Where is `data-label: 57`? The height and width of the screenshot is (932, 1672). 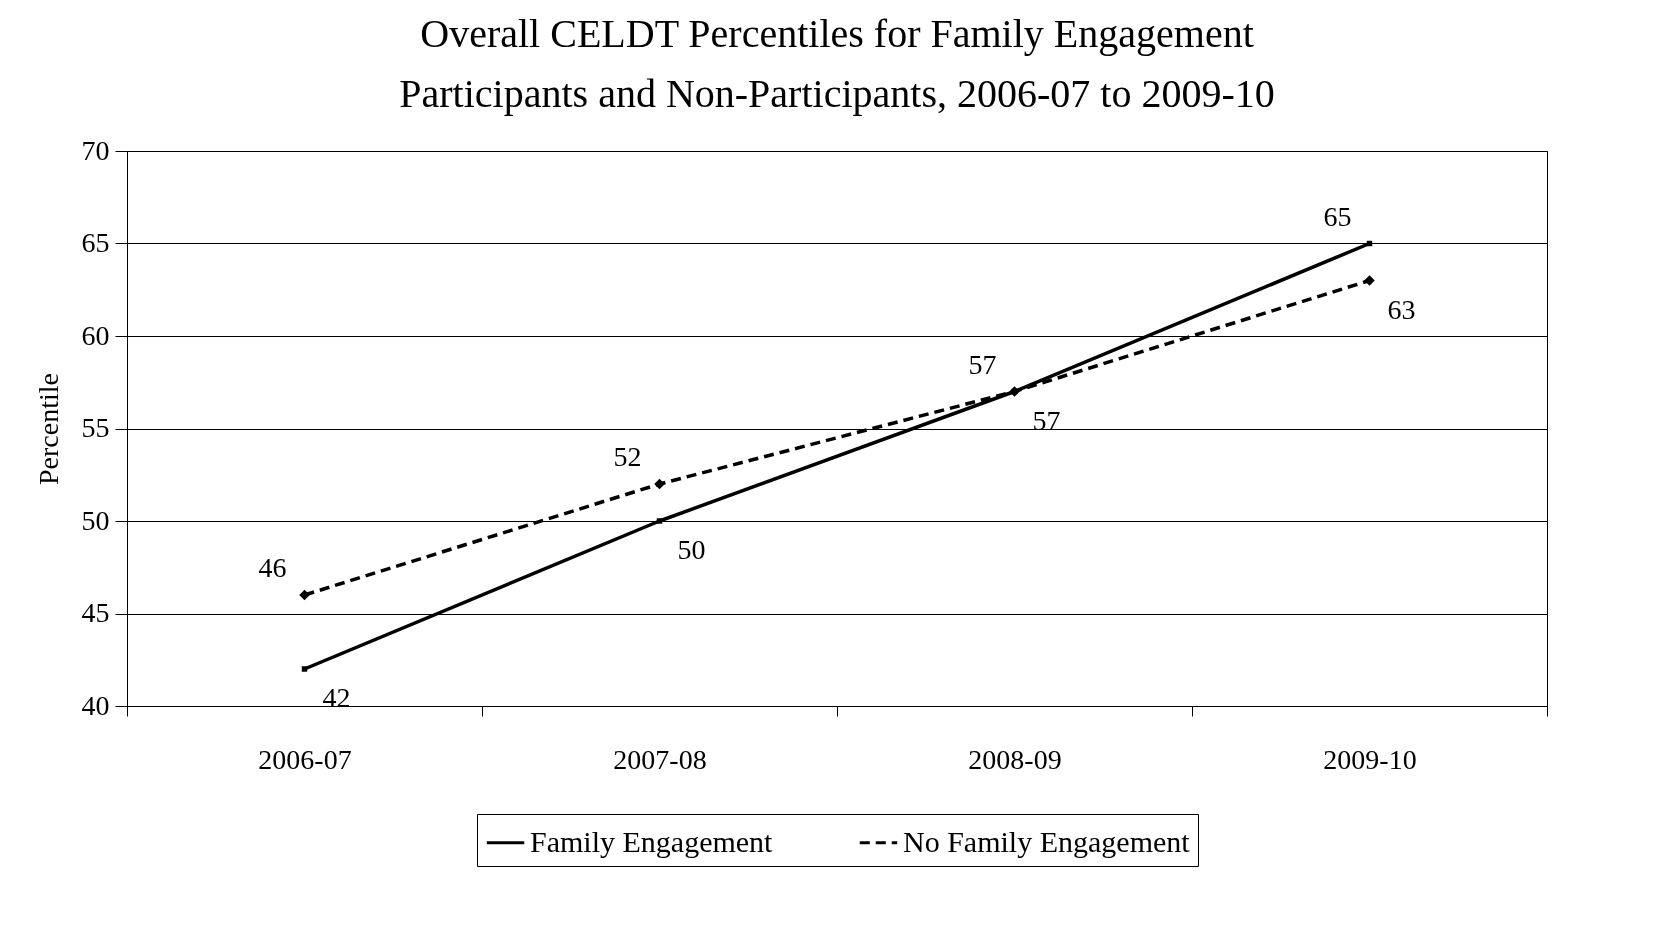 data-label: 57 is located at coordinates (982, 364).